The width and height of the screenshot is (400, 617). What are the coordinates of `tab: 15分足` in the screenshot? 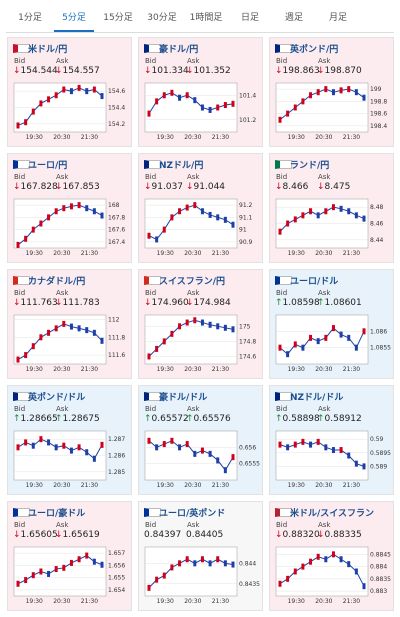 It's located at (118, 18).